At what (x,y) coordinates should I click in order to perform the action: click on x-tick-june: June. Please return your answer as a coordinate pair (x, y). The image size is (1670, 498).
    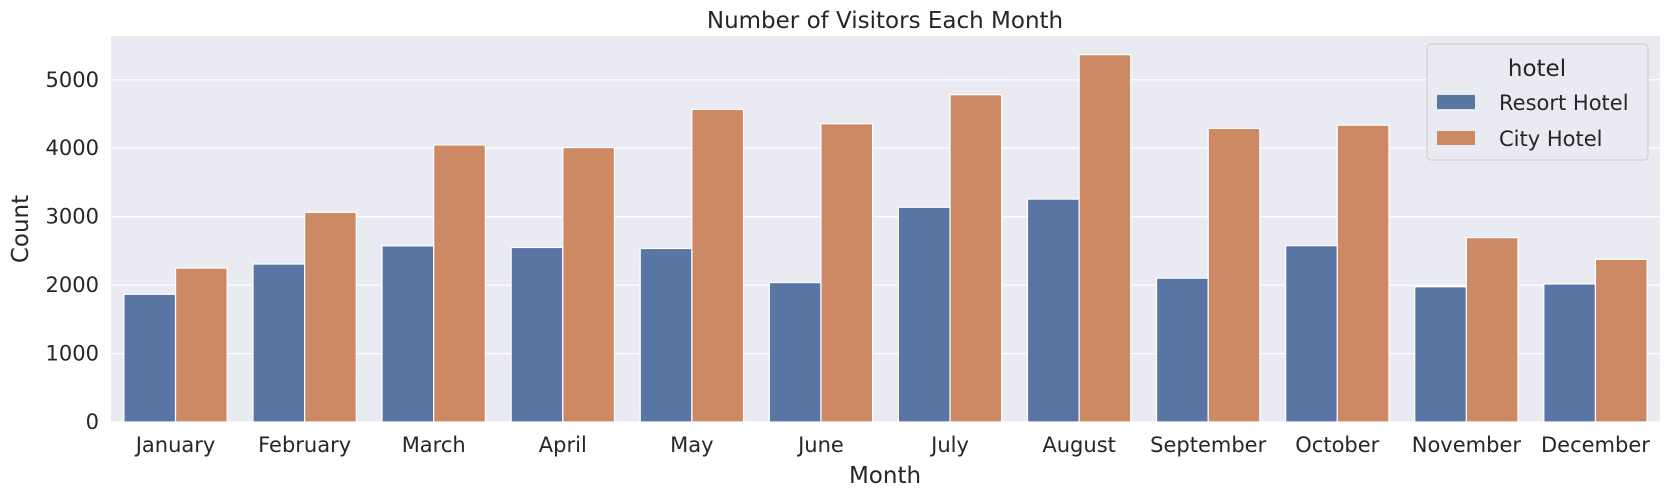
    Looking at the image, I should click on (820, 445).